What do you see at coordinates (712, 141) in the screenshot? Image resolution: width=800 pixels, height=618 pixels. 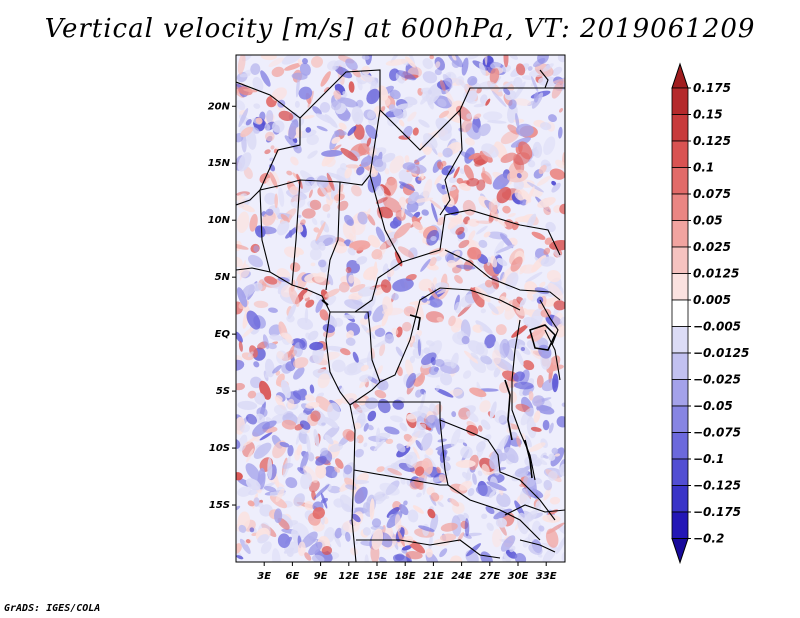 I see `colorbar-label: 0.125` at bounding box center [712, 141].